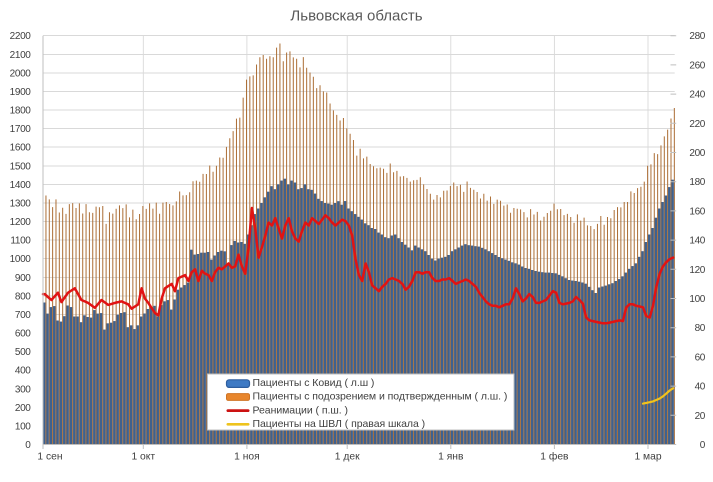 The width and height of the screenshot is (713, 482). Describe the element at coordinates (314, 383) in the screenshot. I see `svg-text: Пациенты с Ковид ( л.ш )` at that location.